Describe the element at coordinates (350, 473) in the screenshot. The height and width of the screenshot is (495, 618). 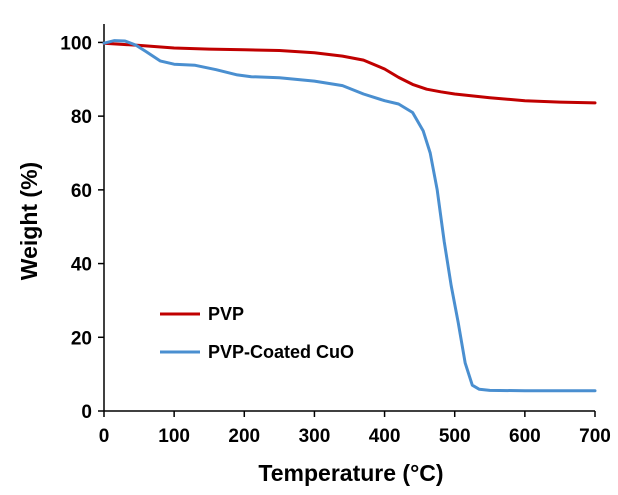
I see `x-axis-label: Temperature (°C)` at that location.